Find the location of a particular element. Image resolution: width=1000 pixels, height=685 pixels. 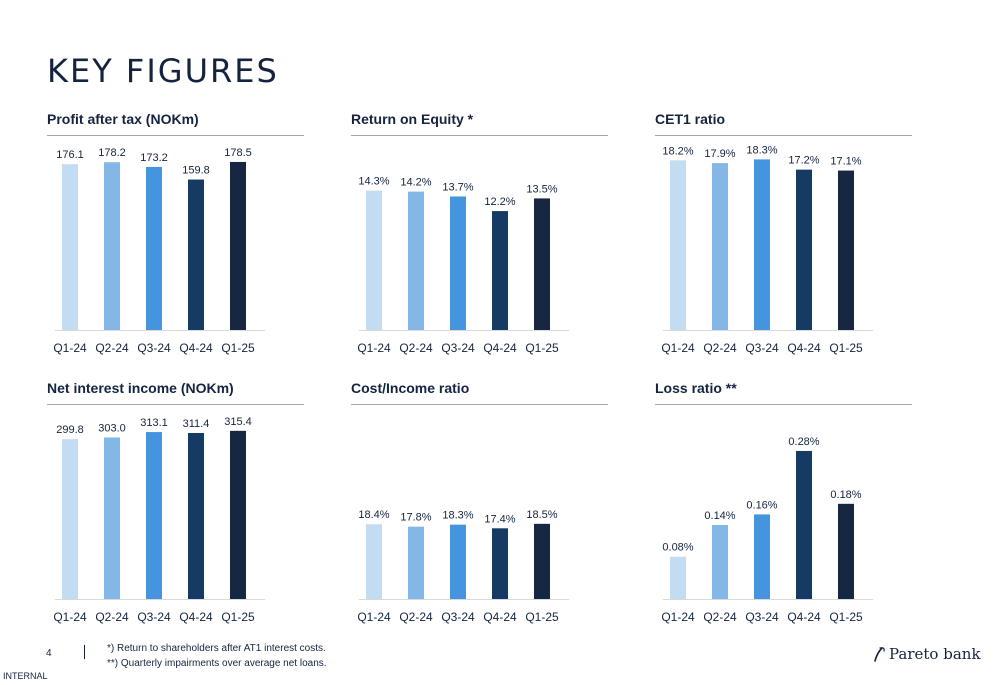

data-label: 14.2% is located at coordinates (415, 183).